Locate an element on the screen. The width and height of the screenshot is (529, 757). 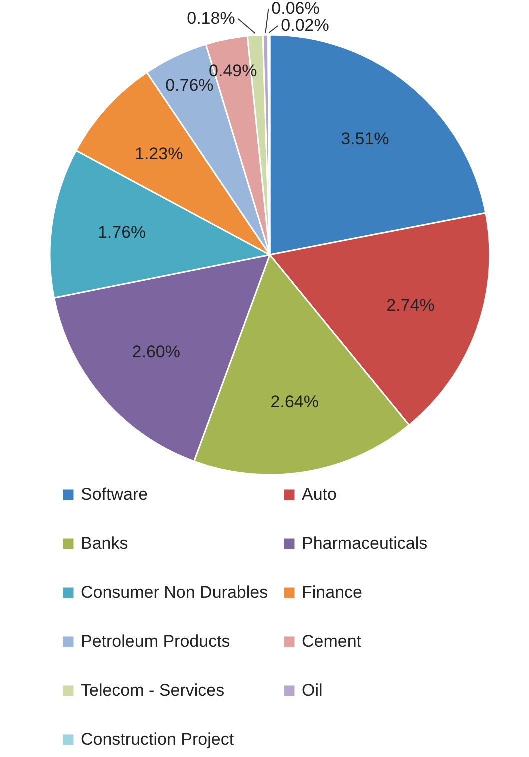
data-label: 2.64% is located at coordinates (294, 402).